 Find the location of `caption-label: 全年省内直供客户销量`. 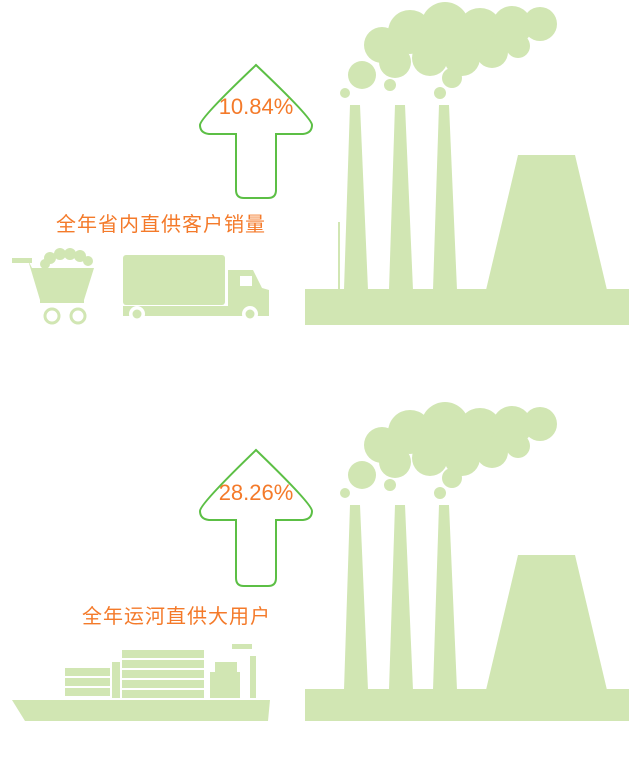

caption-label: 全年省内直供客户销量 is located at coordinates (161, 225).